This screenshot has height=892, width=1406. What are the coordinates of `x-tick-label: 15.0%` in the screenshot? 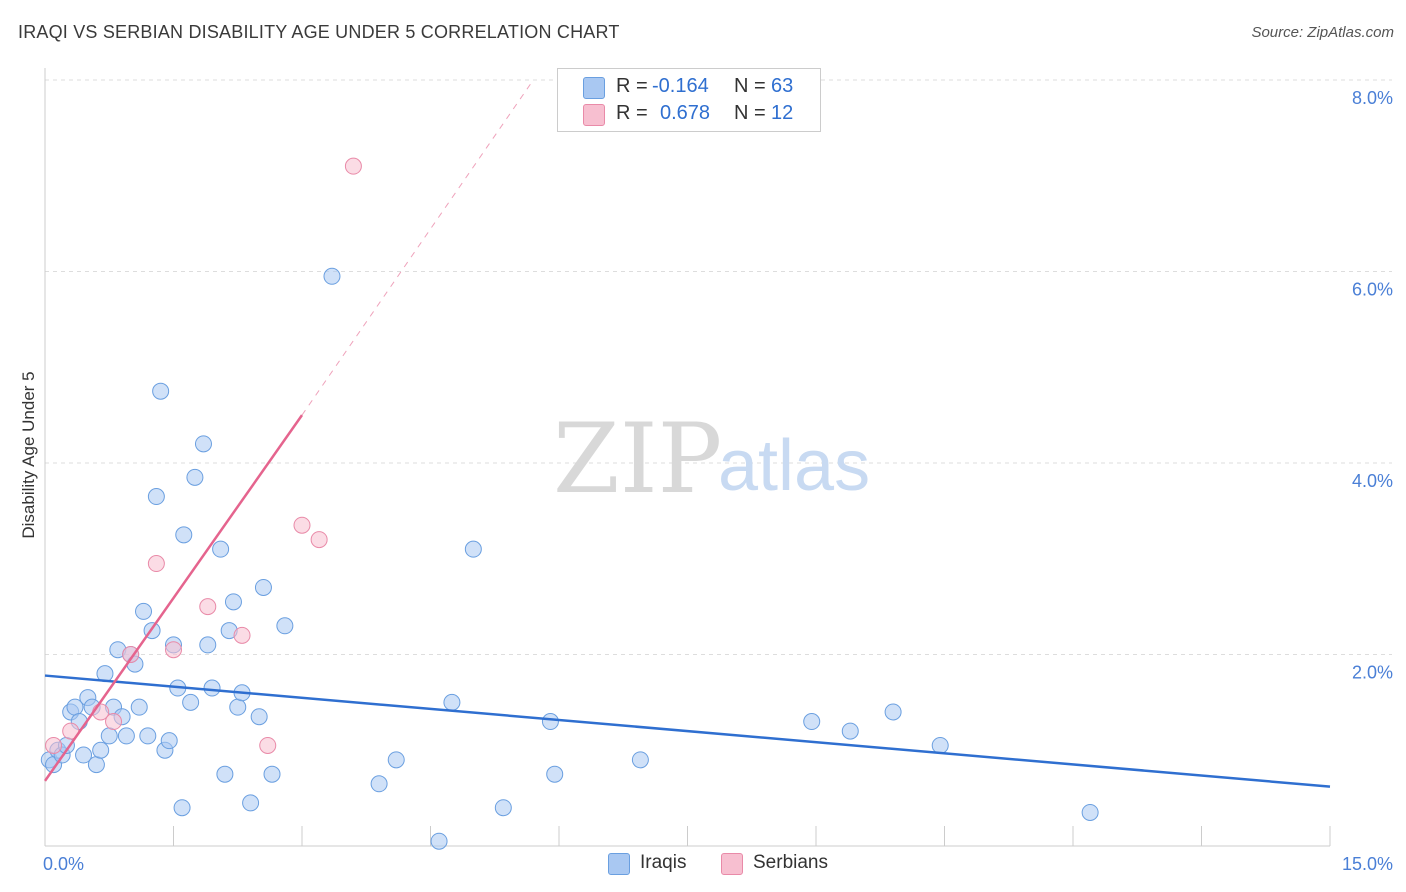 It's located at (1367, 864).